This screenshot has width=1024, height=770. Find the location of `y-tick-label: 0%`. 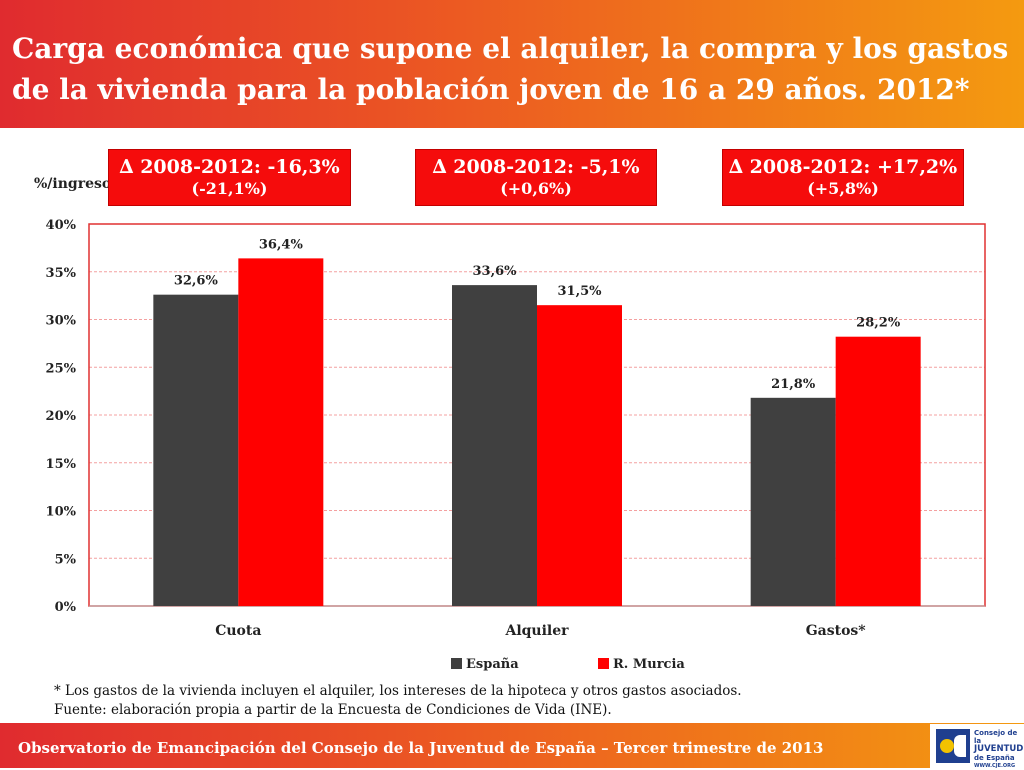

y-tick-label: 0% is located at coordinates (66, 607).